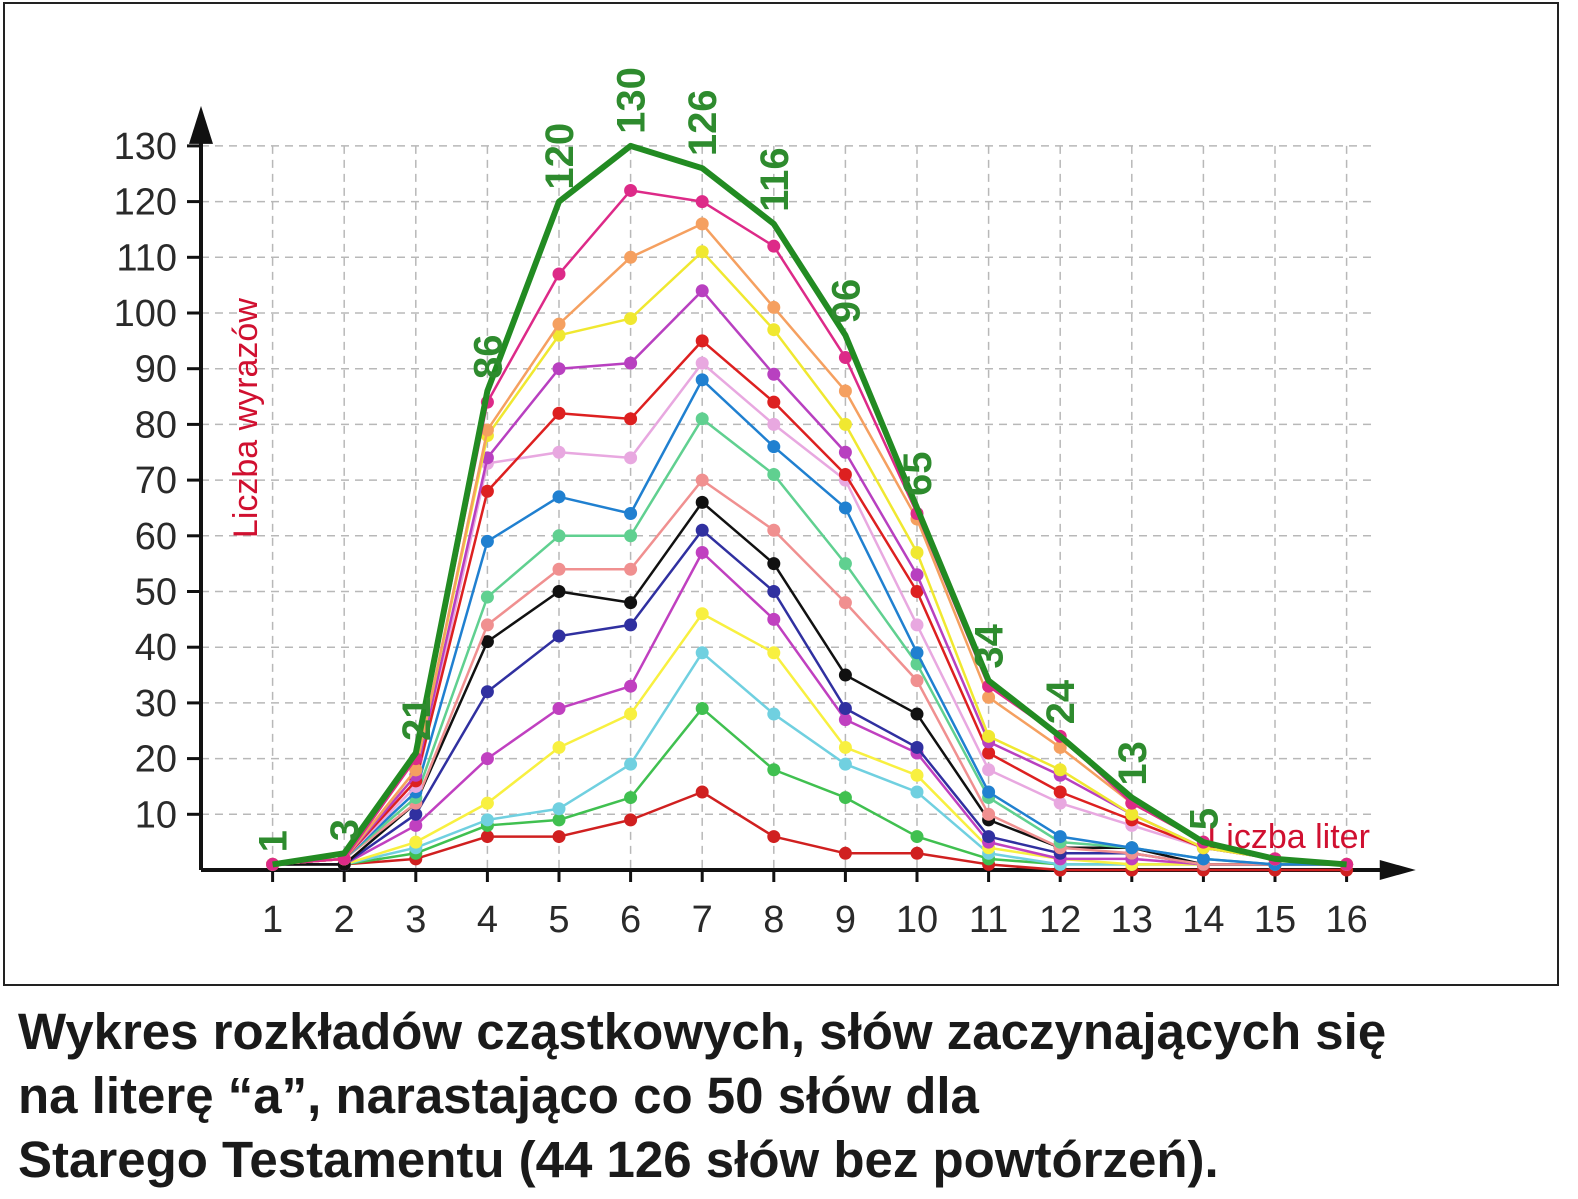 The image size is (1578, 1199). What do you see at coordinates (1203, 920) in the screenshot?
I see `x-tick-label-14: 14` at bounding box center [1203, 920].